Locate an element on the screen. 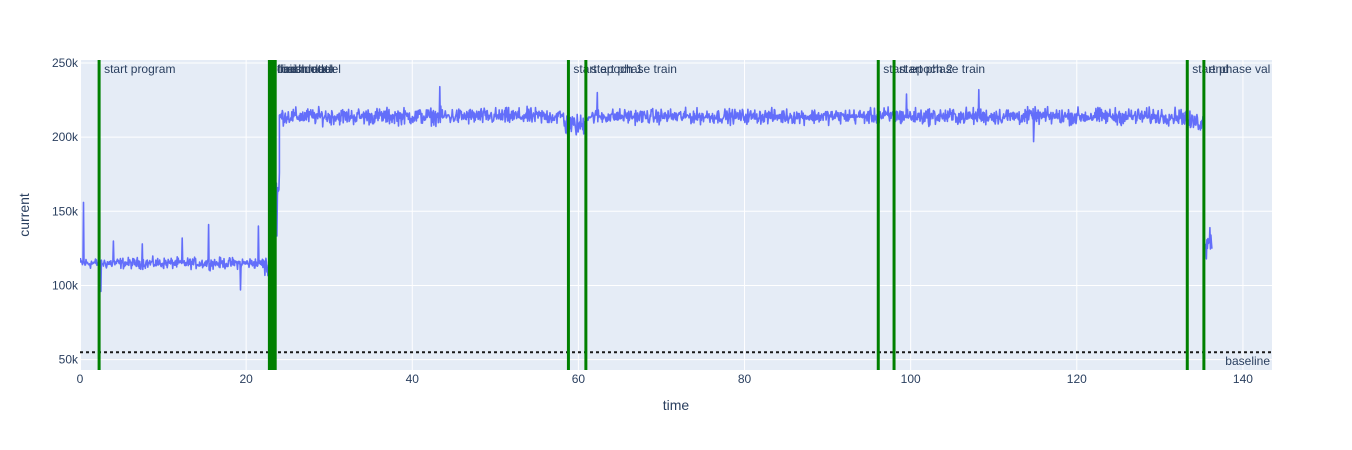 The height and width of the screenshot is (450, 1352). y-tick-label: 150k is located at coordinates (65, 211).